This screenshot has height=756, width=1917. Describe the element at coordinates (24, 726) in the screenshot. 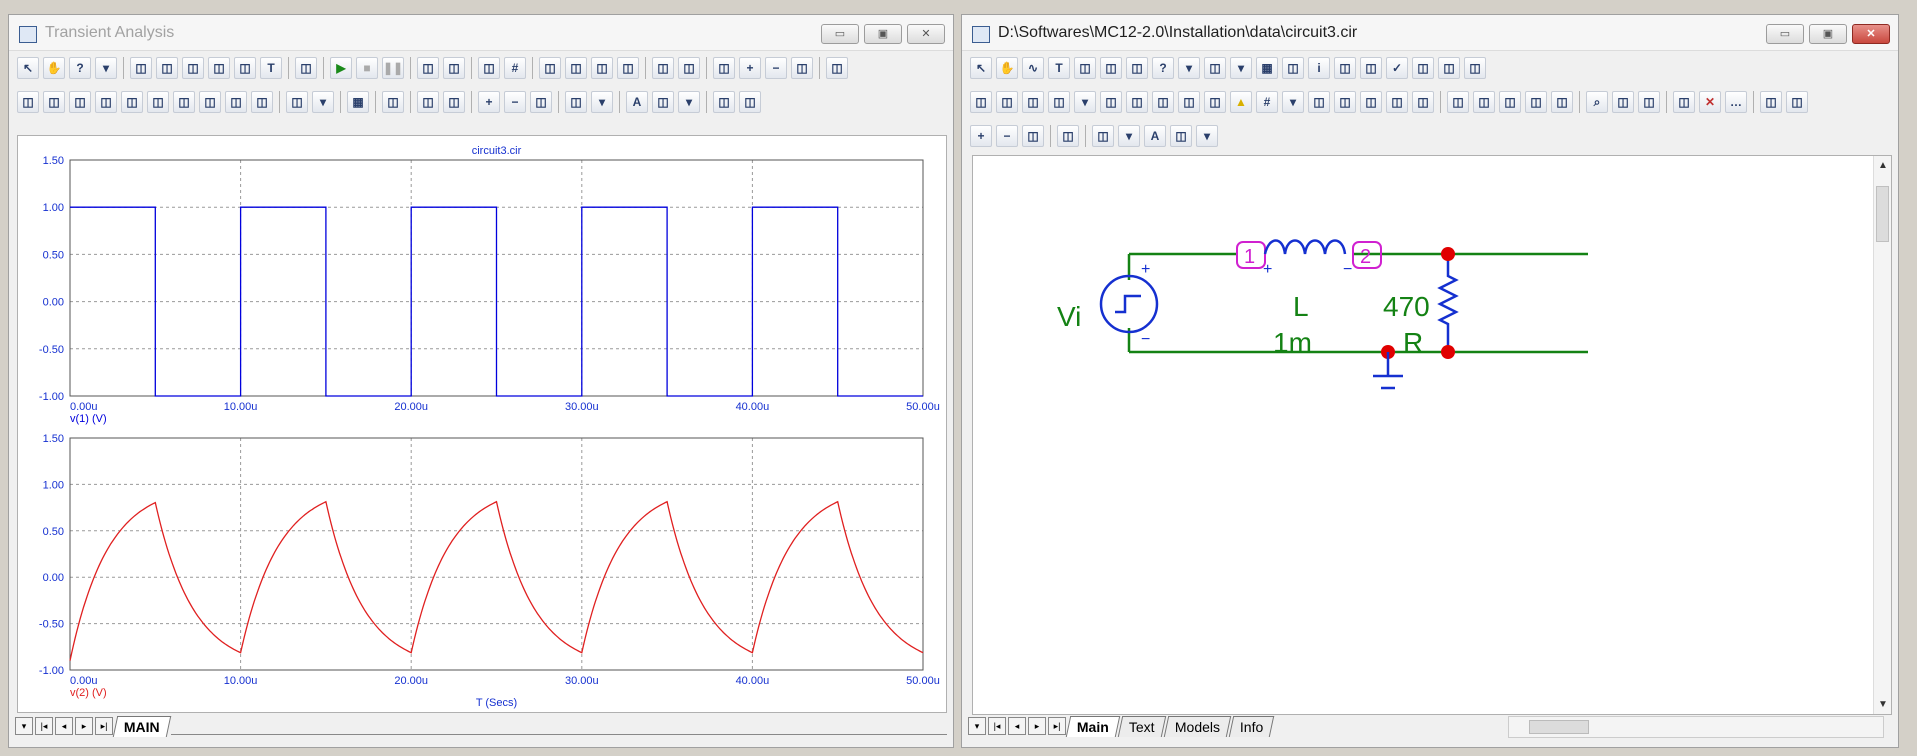

I see `tab-menu-button: ▾` at that location.